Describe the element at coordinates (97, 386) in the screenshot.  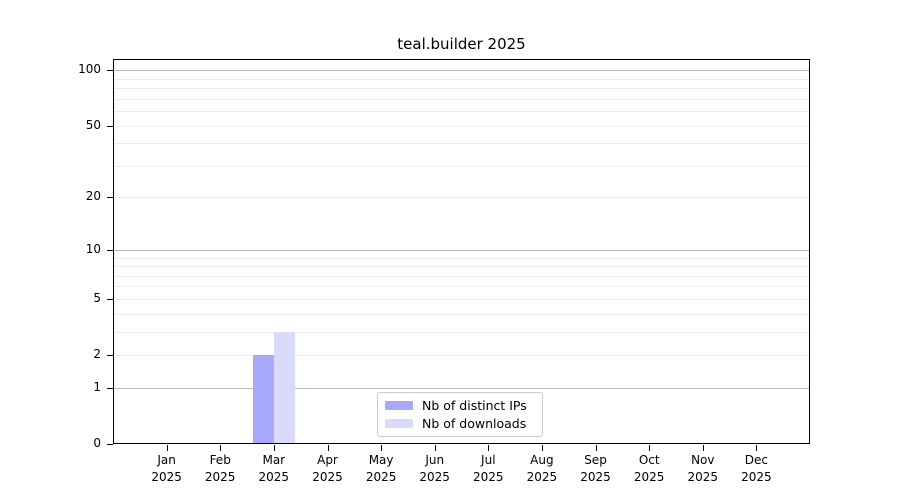
I see `y-tick-label: 1` at that location.